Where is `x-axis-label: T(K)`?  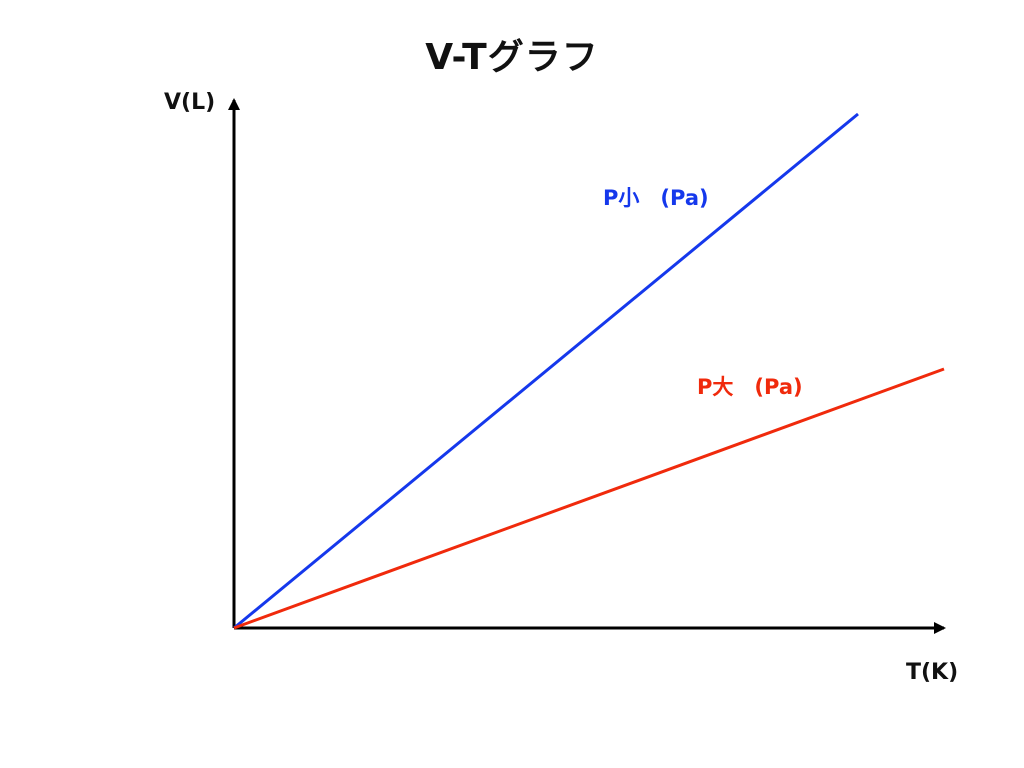
x-axis-label: T(K) is located at coordinates (932, 672).